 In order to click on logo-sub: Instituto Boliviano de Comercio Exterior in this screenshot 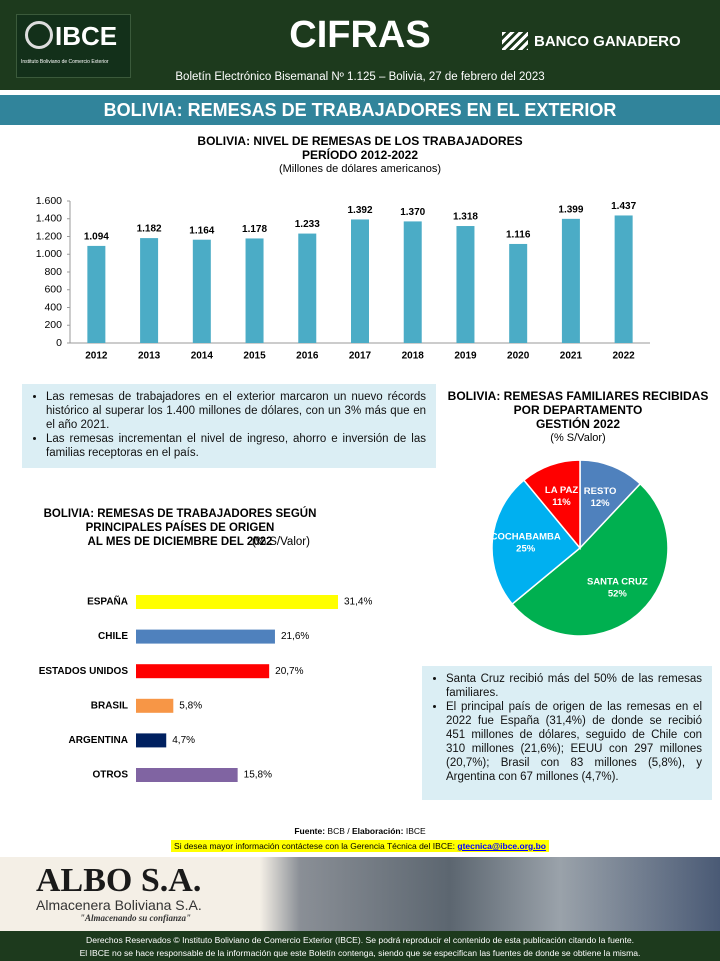, I will do `click(65, 62)`.